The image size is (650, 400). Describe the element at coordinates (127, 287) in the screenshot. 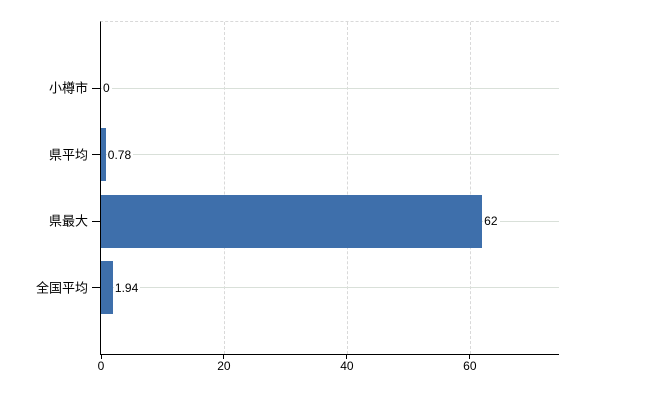

I see `value-label: 1.94` at that location.